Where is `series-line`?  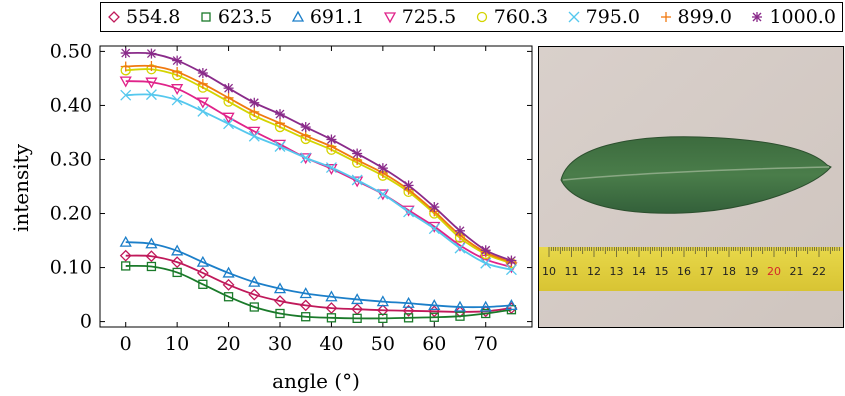
series-line is located at coordinates (318, 283).